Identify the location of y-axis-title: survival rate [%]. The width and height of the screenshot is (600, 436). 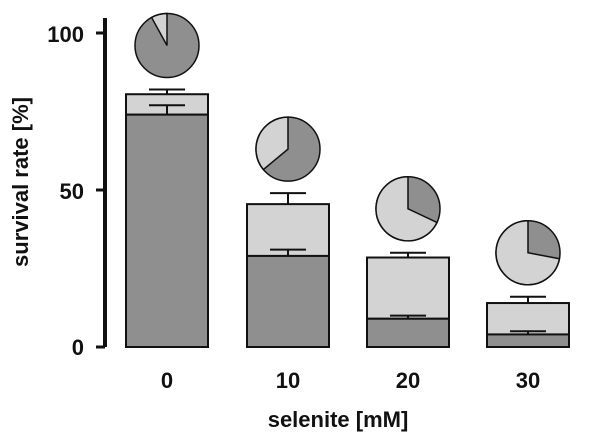
(20, 182).